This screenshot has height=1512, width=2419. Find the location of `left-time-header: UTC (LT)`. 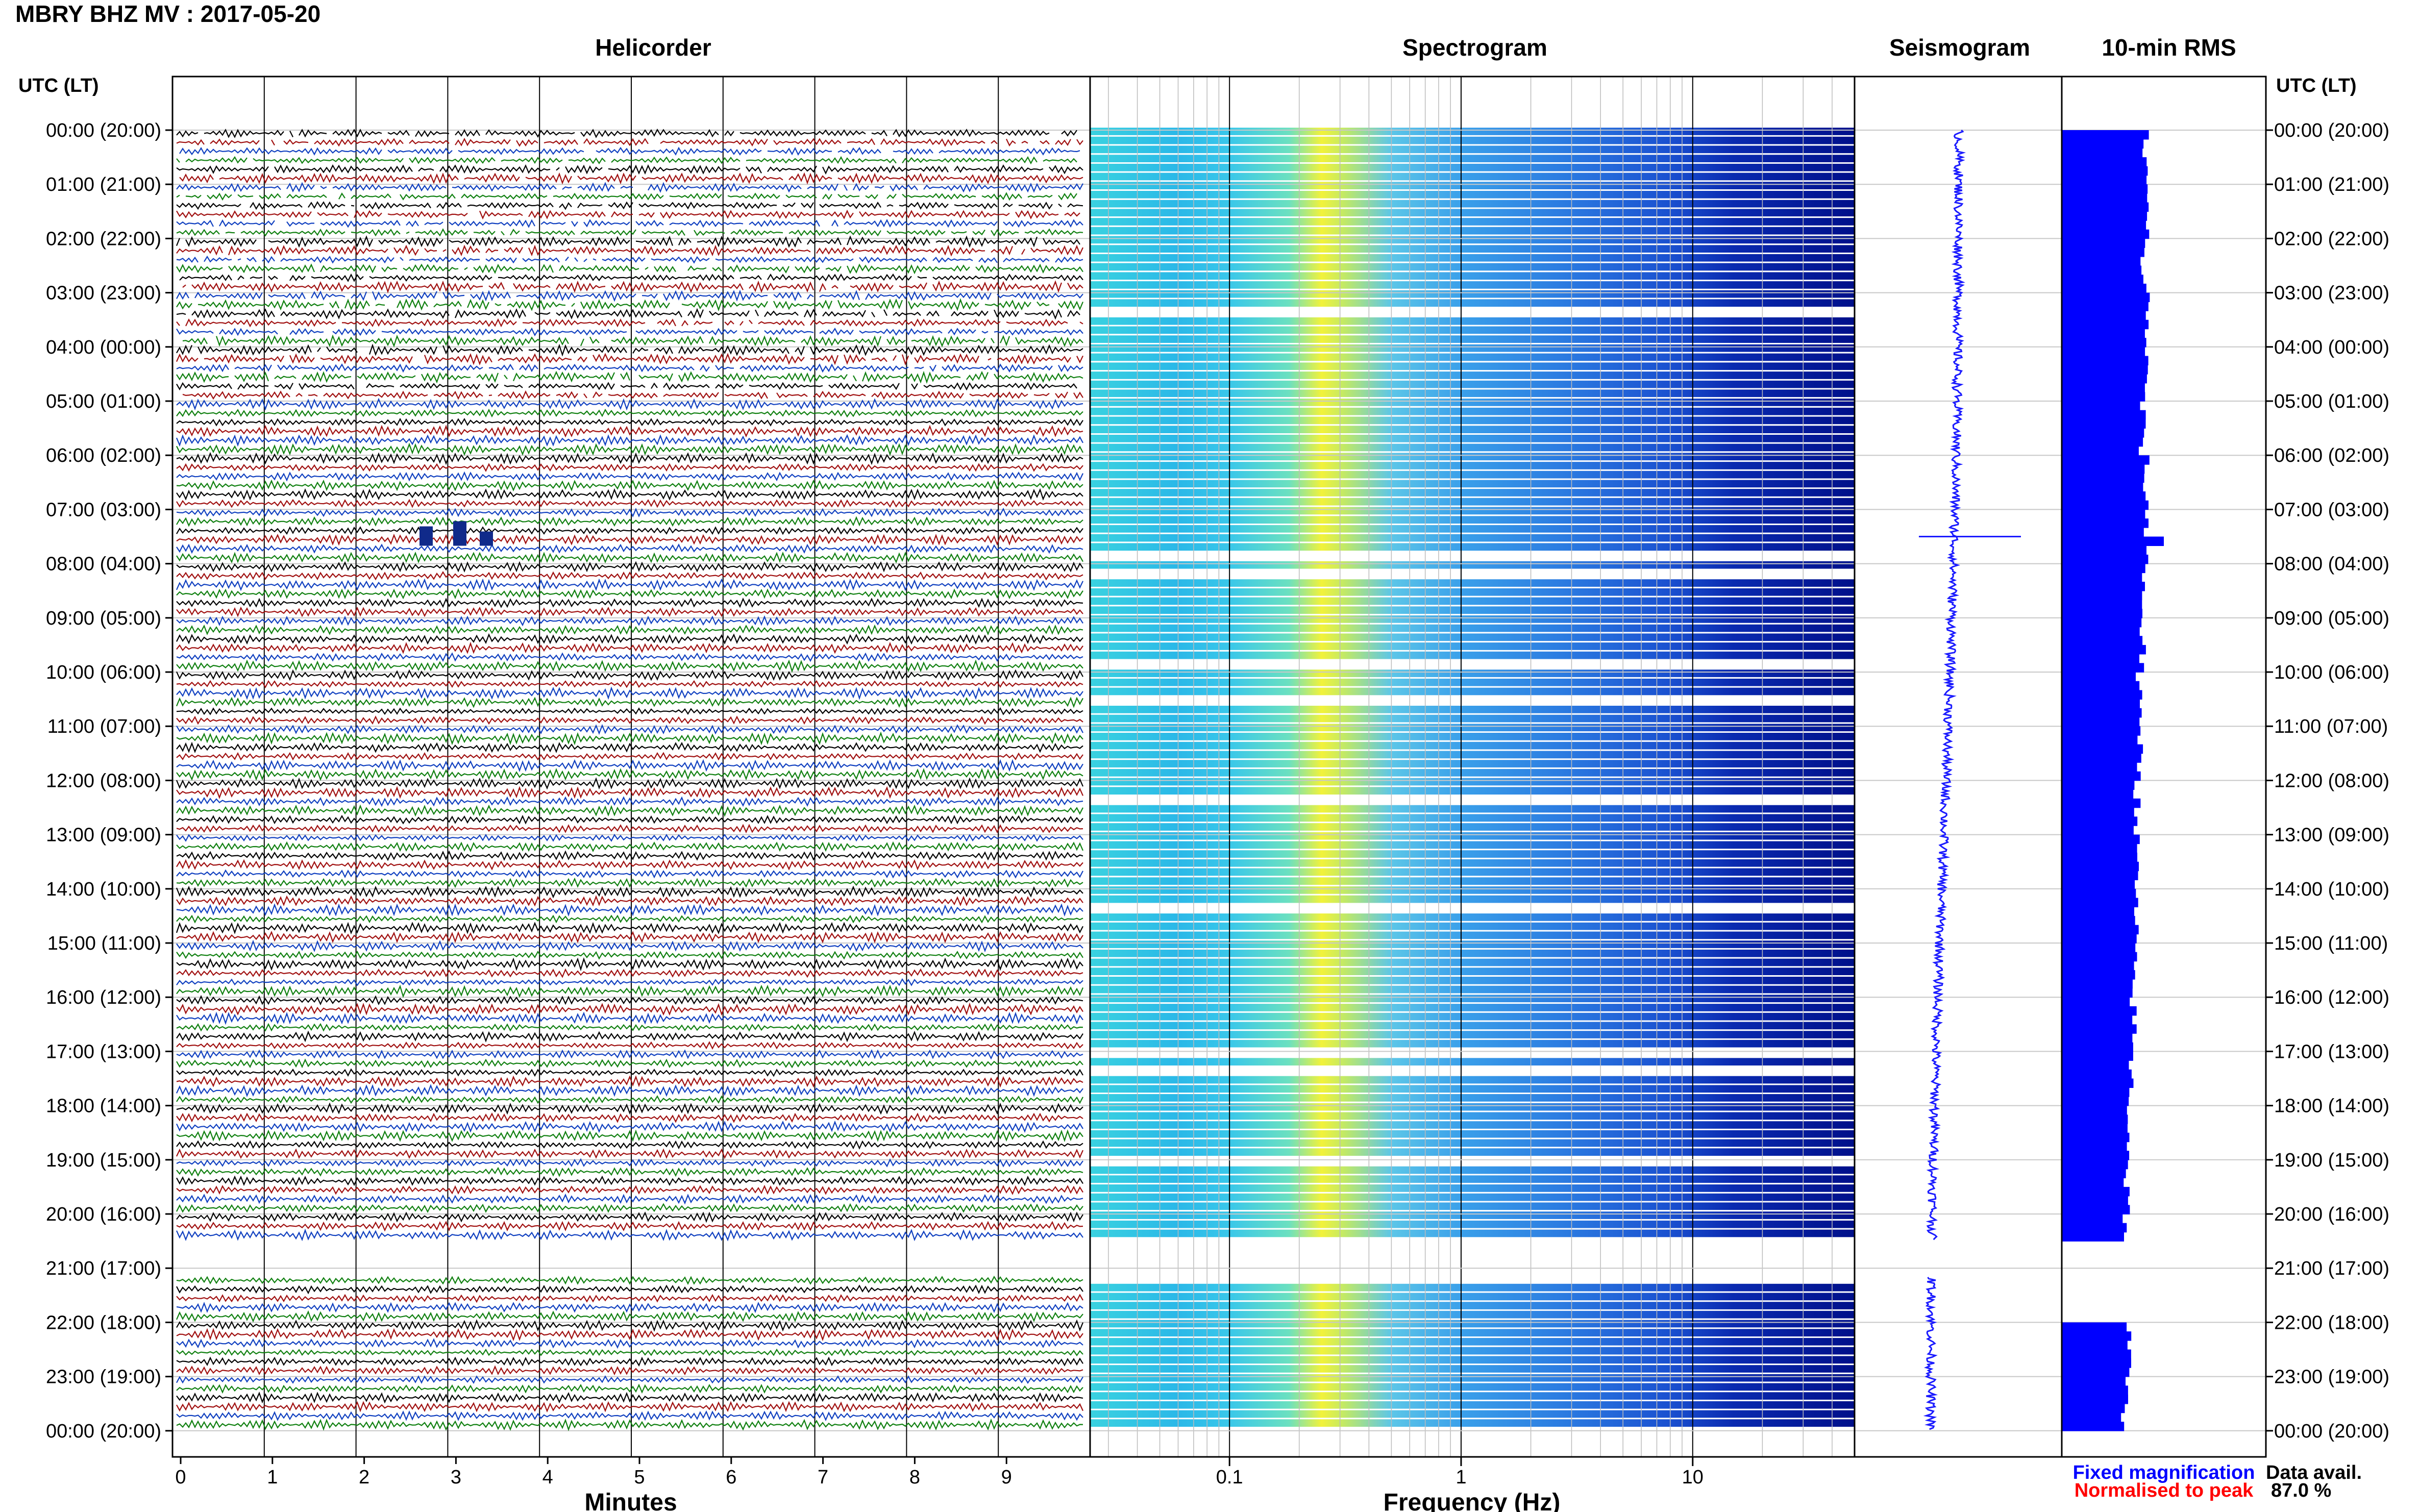

left-time-header: UTC (LT) is located at coordinates (58, 85).